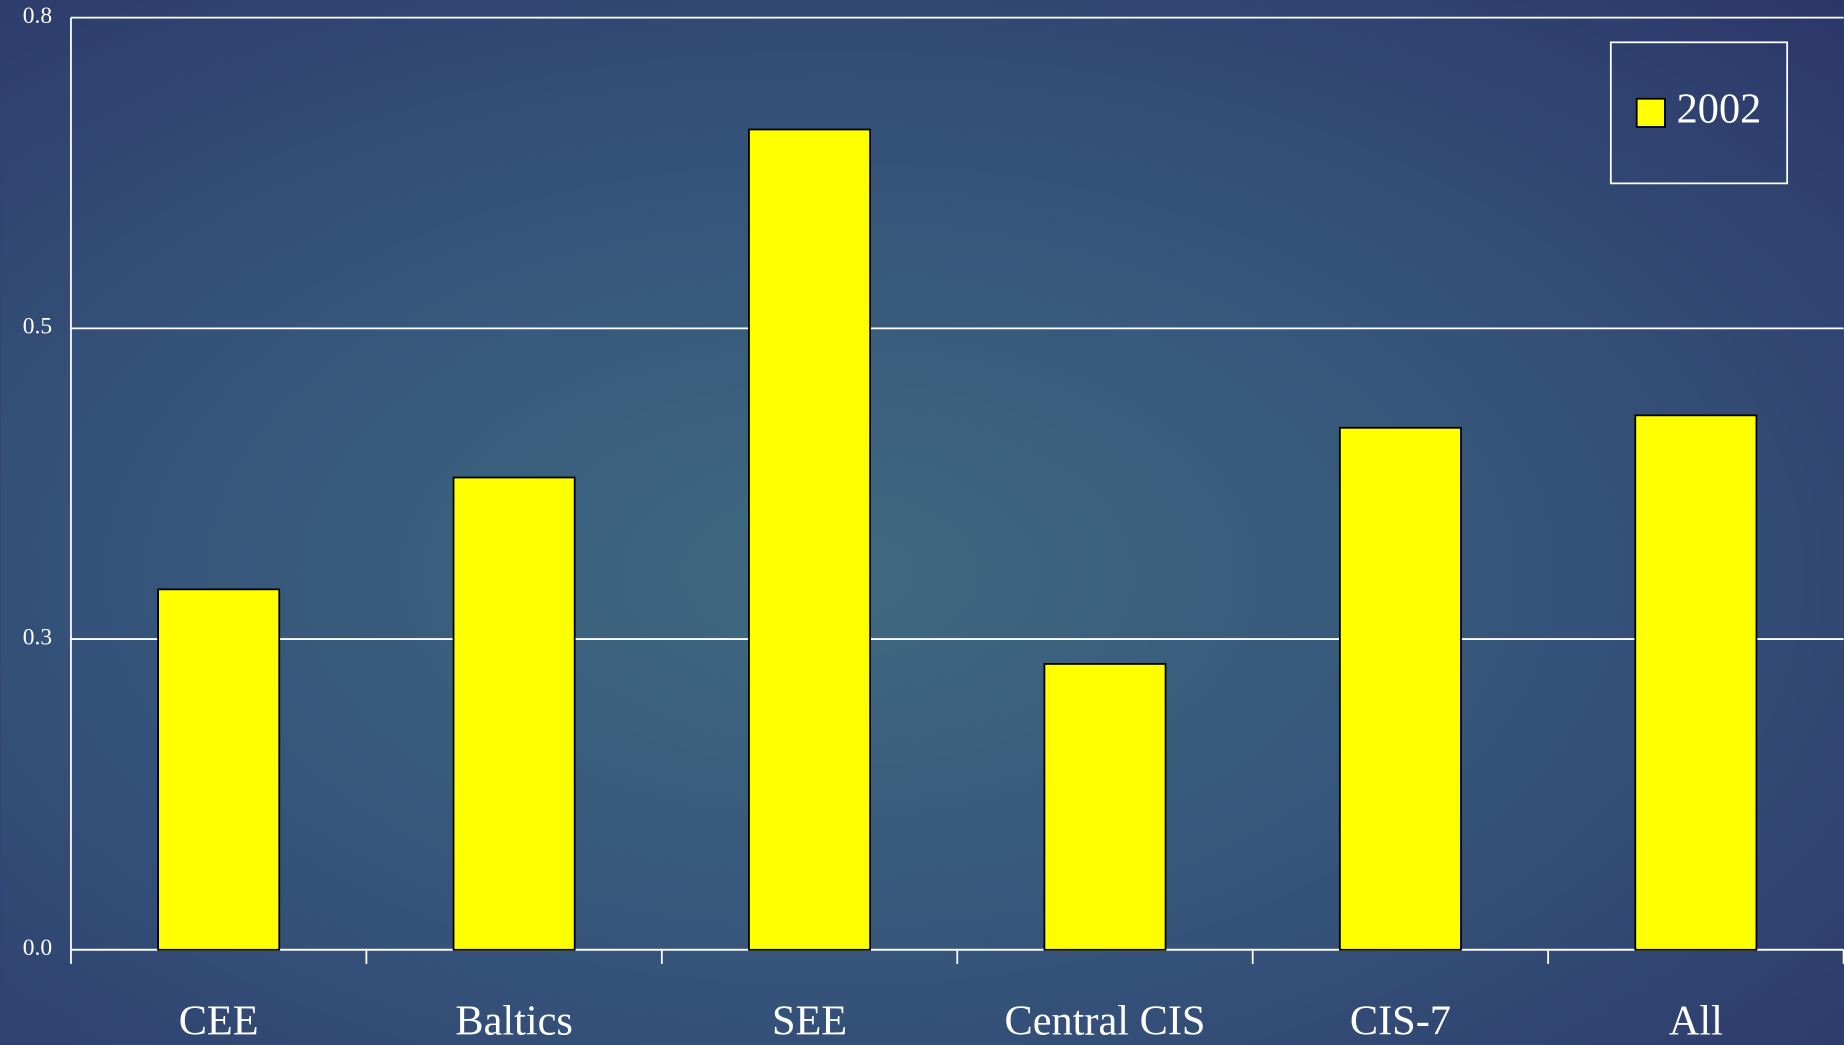  What do you see at coordinates (1650, 112) in the screenshot?
I see `legend-swatch` at bounding box center [1650, 112].